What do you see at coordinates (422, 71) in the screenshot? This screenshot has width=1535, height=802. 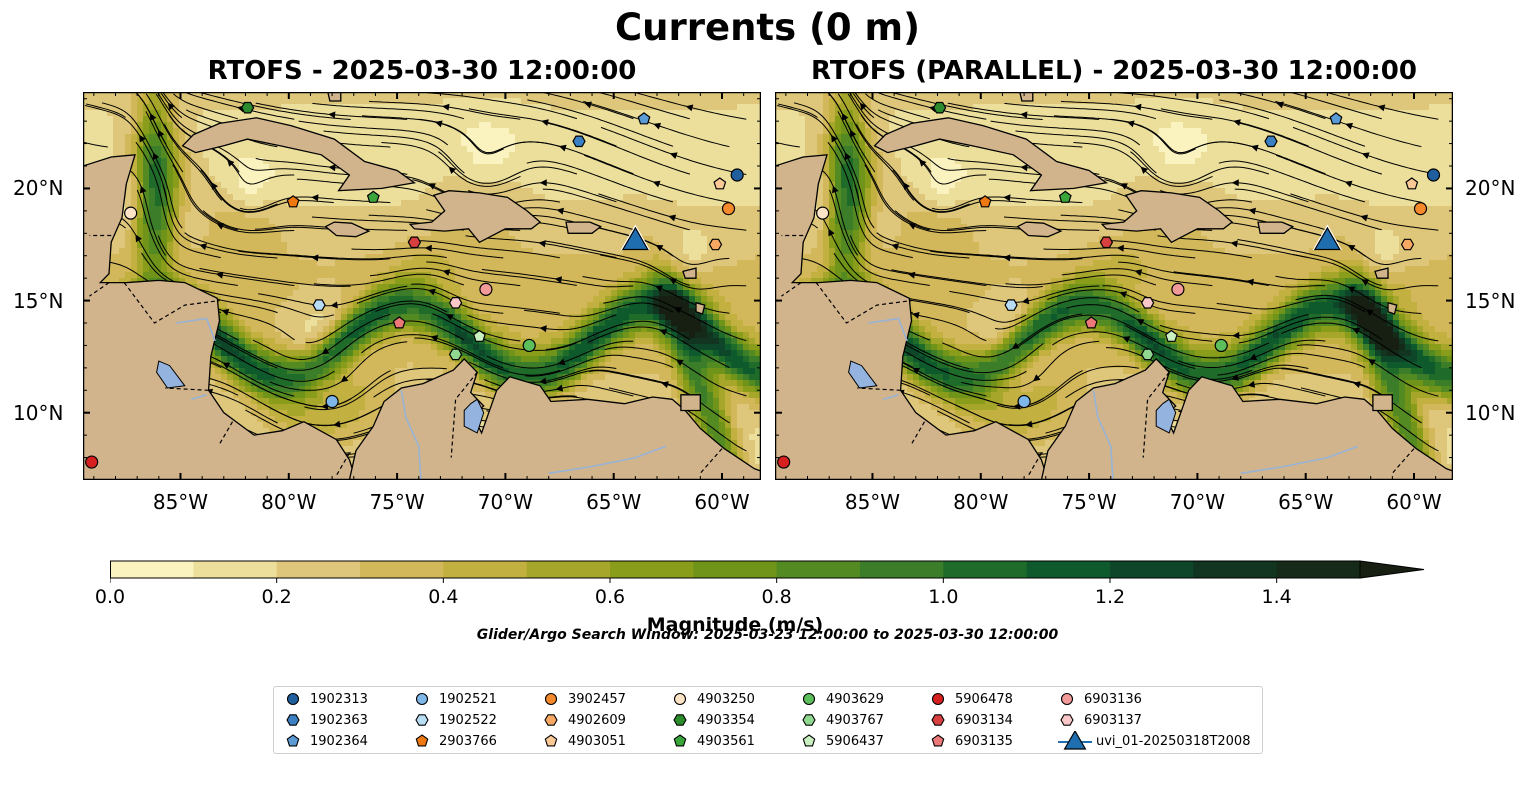 I see `panel-title-rtofs: RTOFS - 2025-03-30 12:00:00` at bounding box center [422, 71].